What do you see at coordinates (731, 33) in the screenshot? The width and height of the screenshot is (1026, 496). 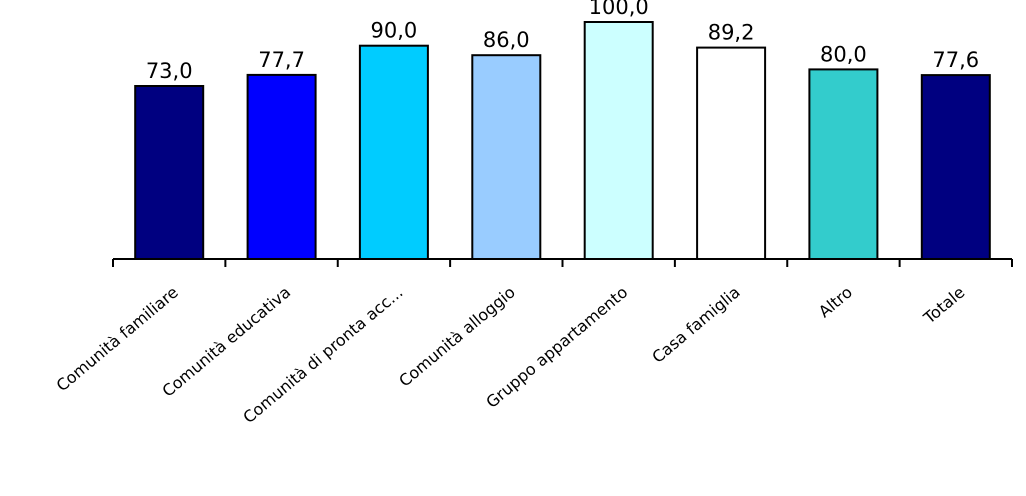 I see `data-label: 89,2` at bounding box center [731, 33].